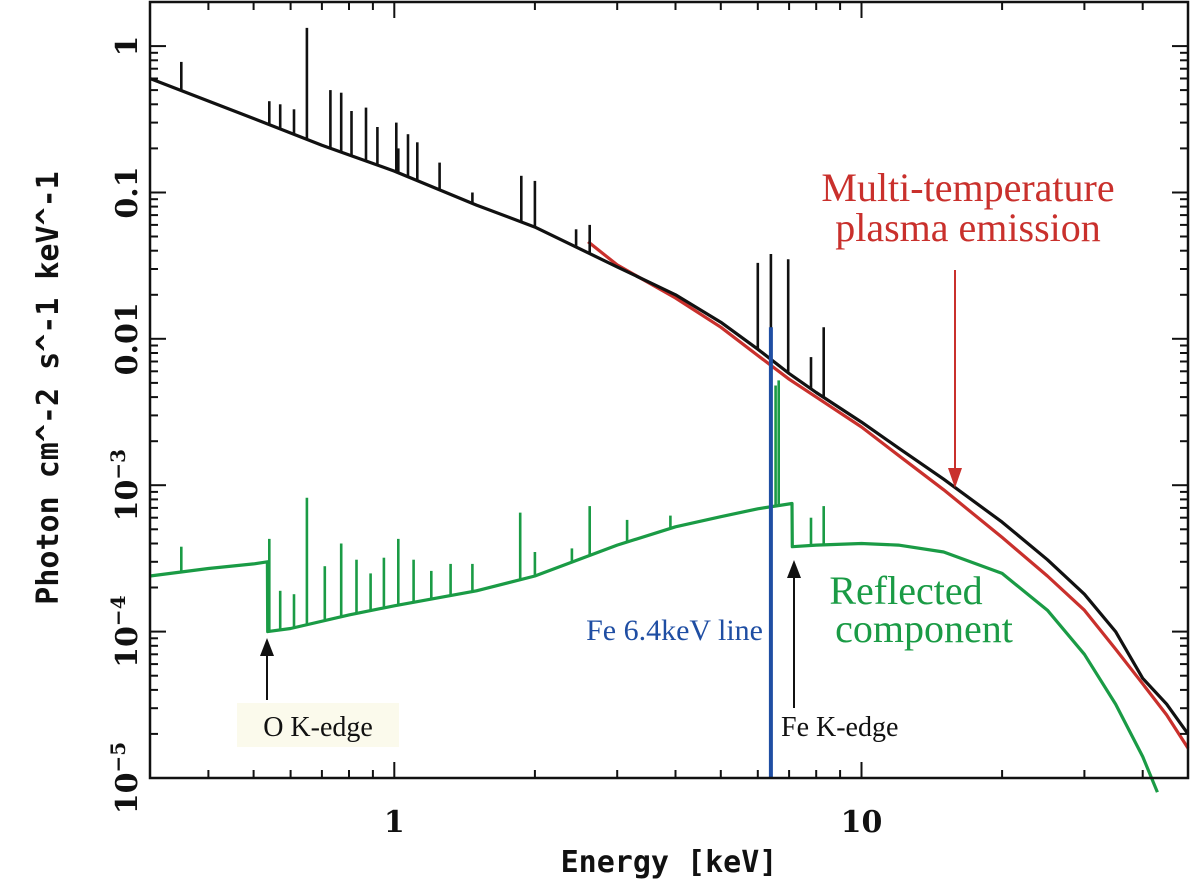 This screenshot has width=1199, height=886. I want to click on fe-k-edge-annotation: Fe K-edge, so click(839, 651).